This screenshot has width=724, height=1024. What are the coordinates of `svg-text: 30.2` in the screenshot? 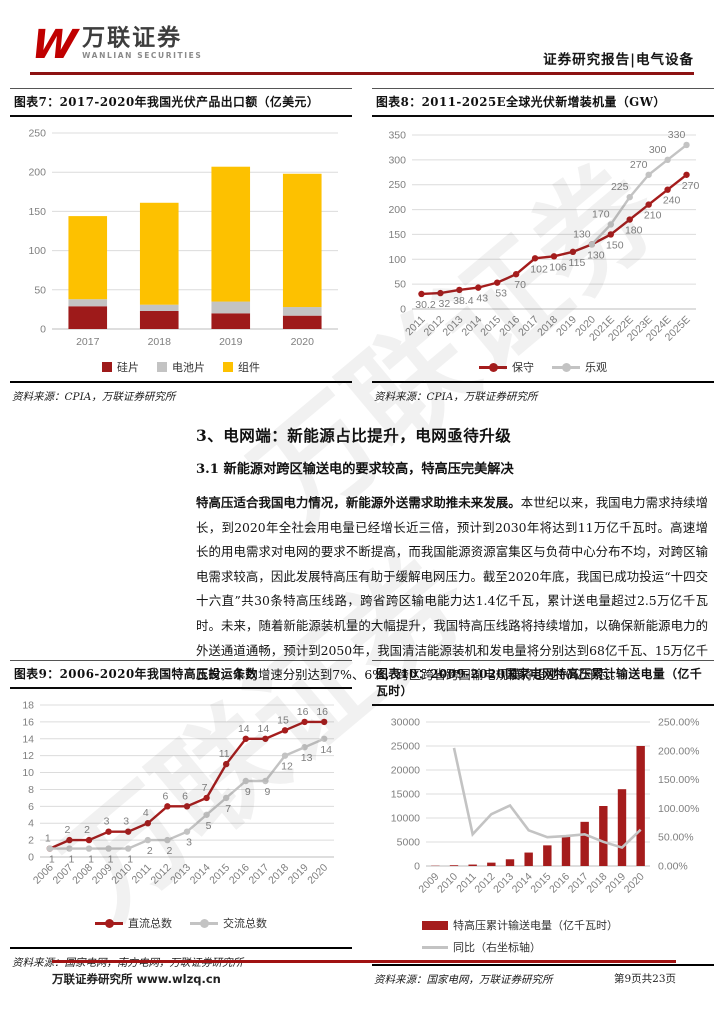 It's located at (425, 305).